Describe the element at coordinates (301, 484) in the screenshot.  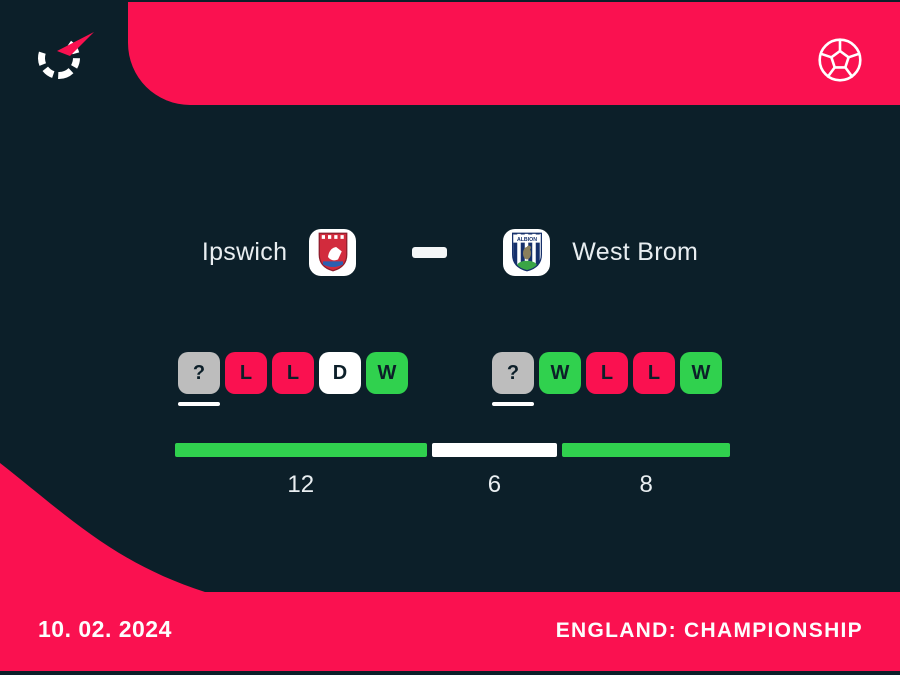
I see `h2h-segment-value: 12` at that location.